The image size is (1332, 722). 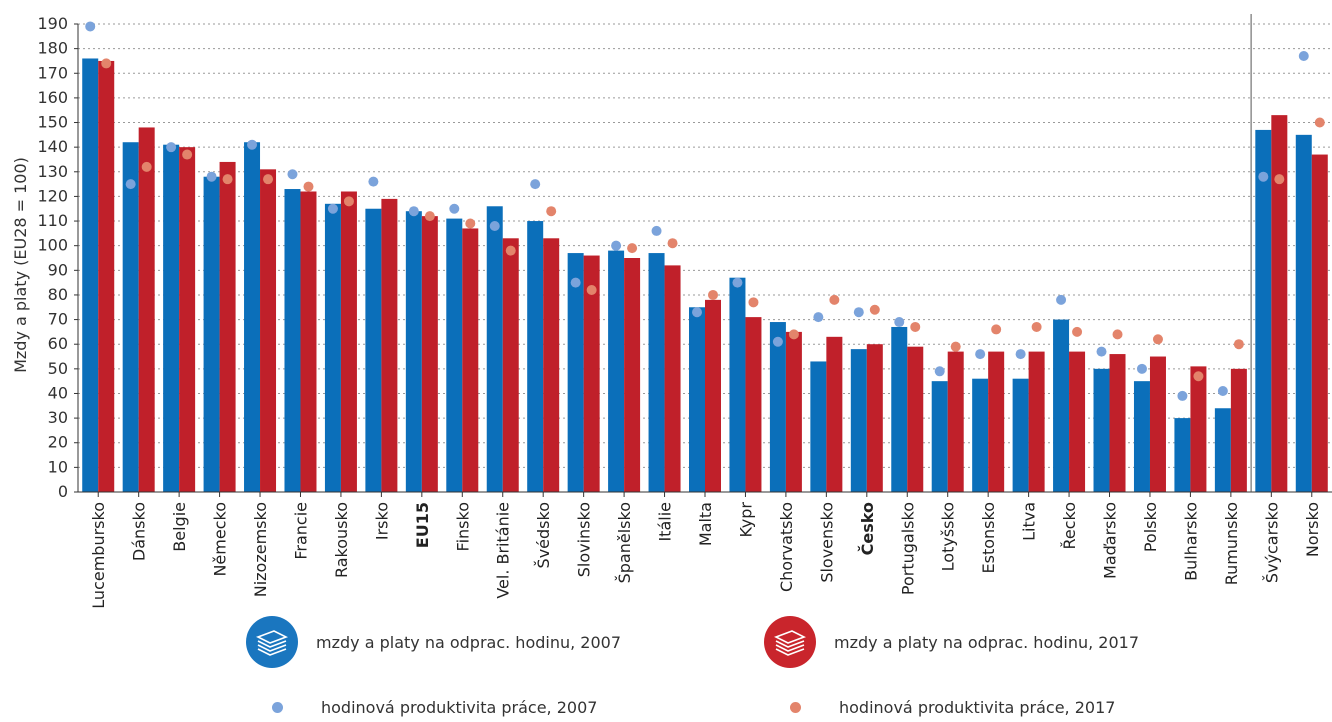 I want to click on y-tick-label: 150, so click(x=52, y=122).